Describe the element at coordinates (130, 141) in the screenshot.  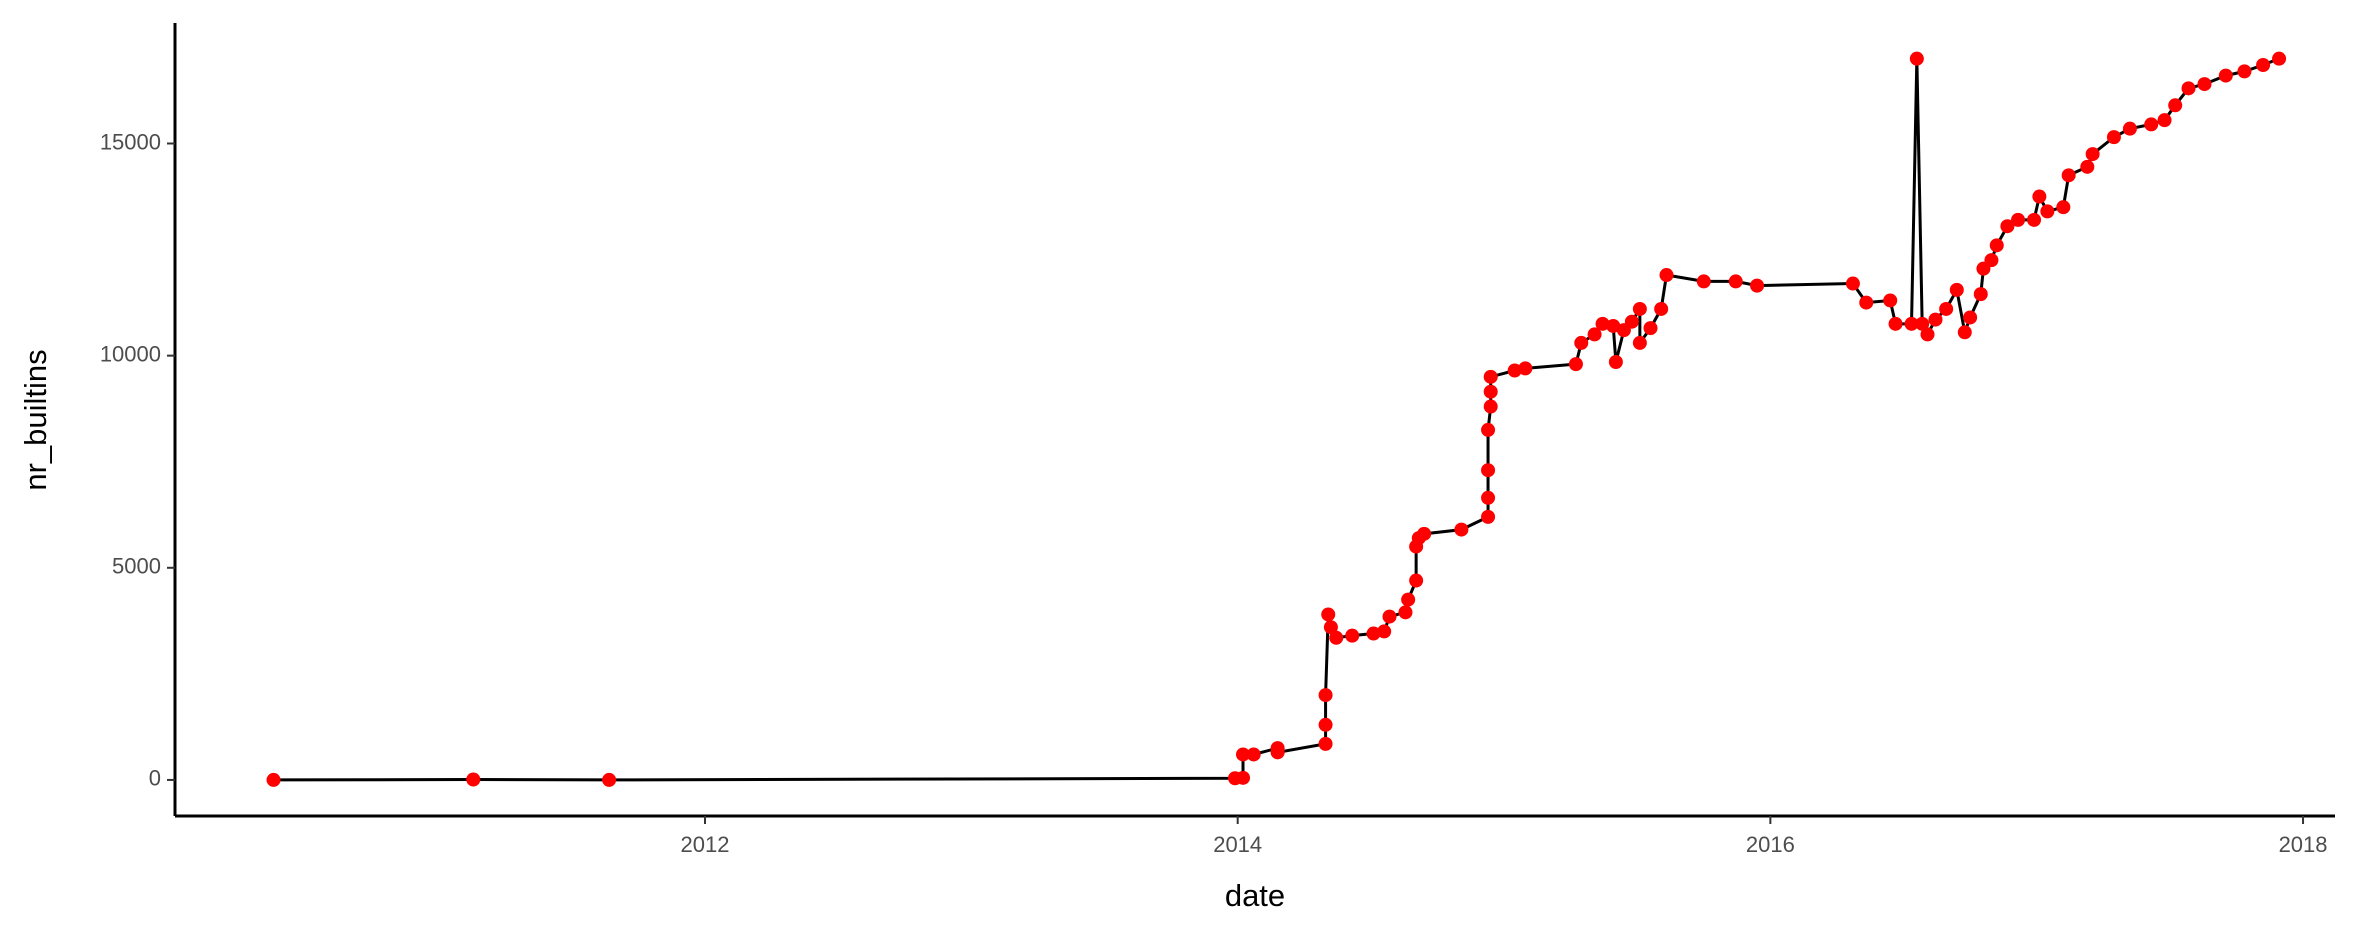
I see `y-tick-label: 15000` at that location.